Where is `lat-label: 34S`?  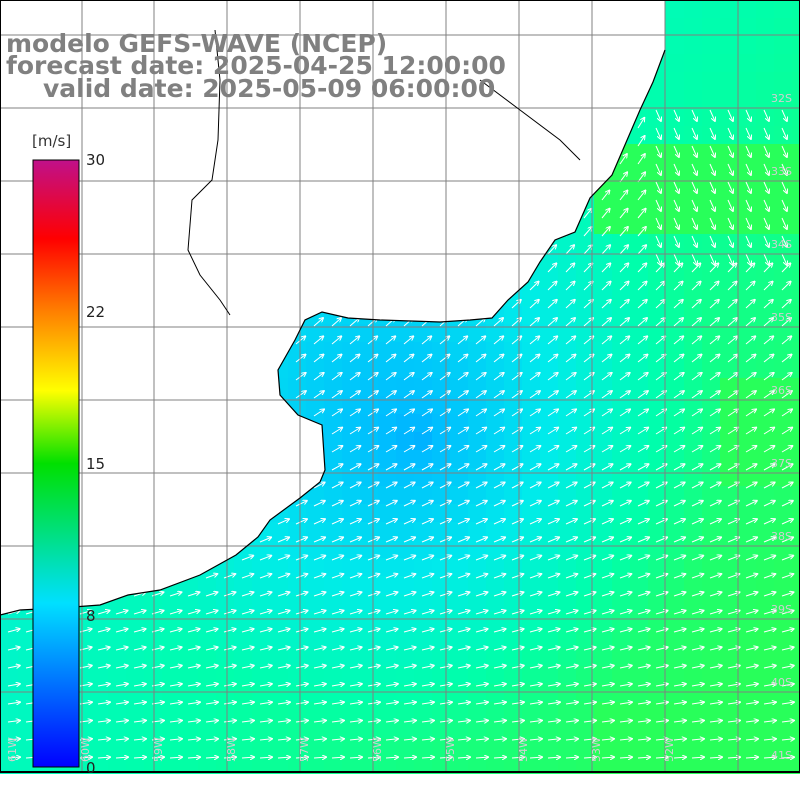
lat-label: 34S is located at coordinates (781, 244).